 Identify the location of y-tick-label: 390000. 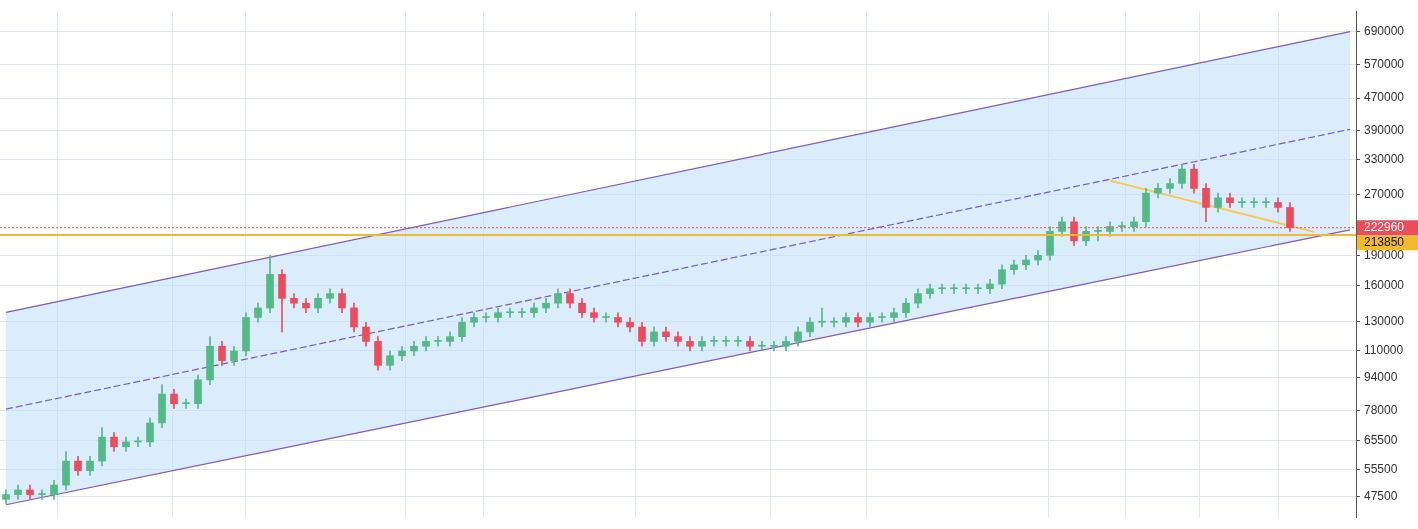
(1384, 129).